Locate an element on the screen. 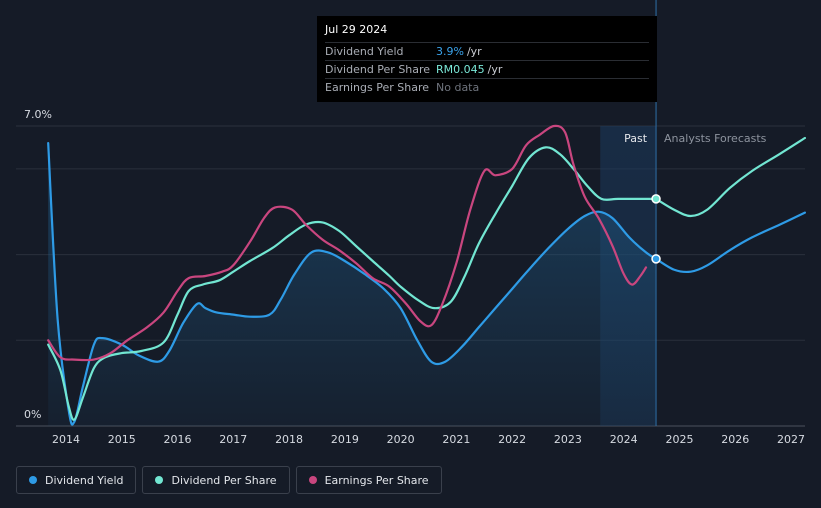 The height and width of the screenshot is (508, 821). x-tick-label: 2016 is located at coordinates (178, 439).